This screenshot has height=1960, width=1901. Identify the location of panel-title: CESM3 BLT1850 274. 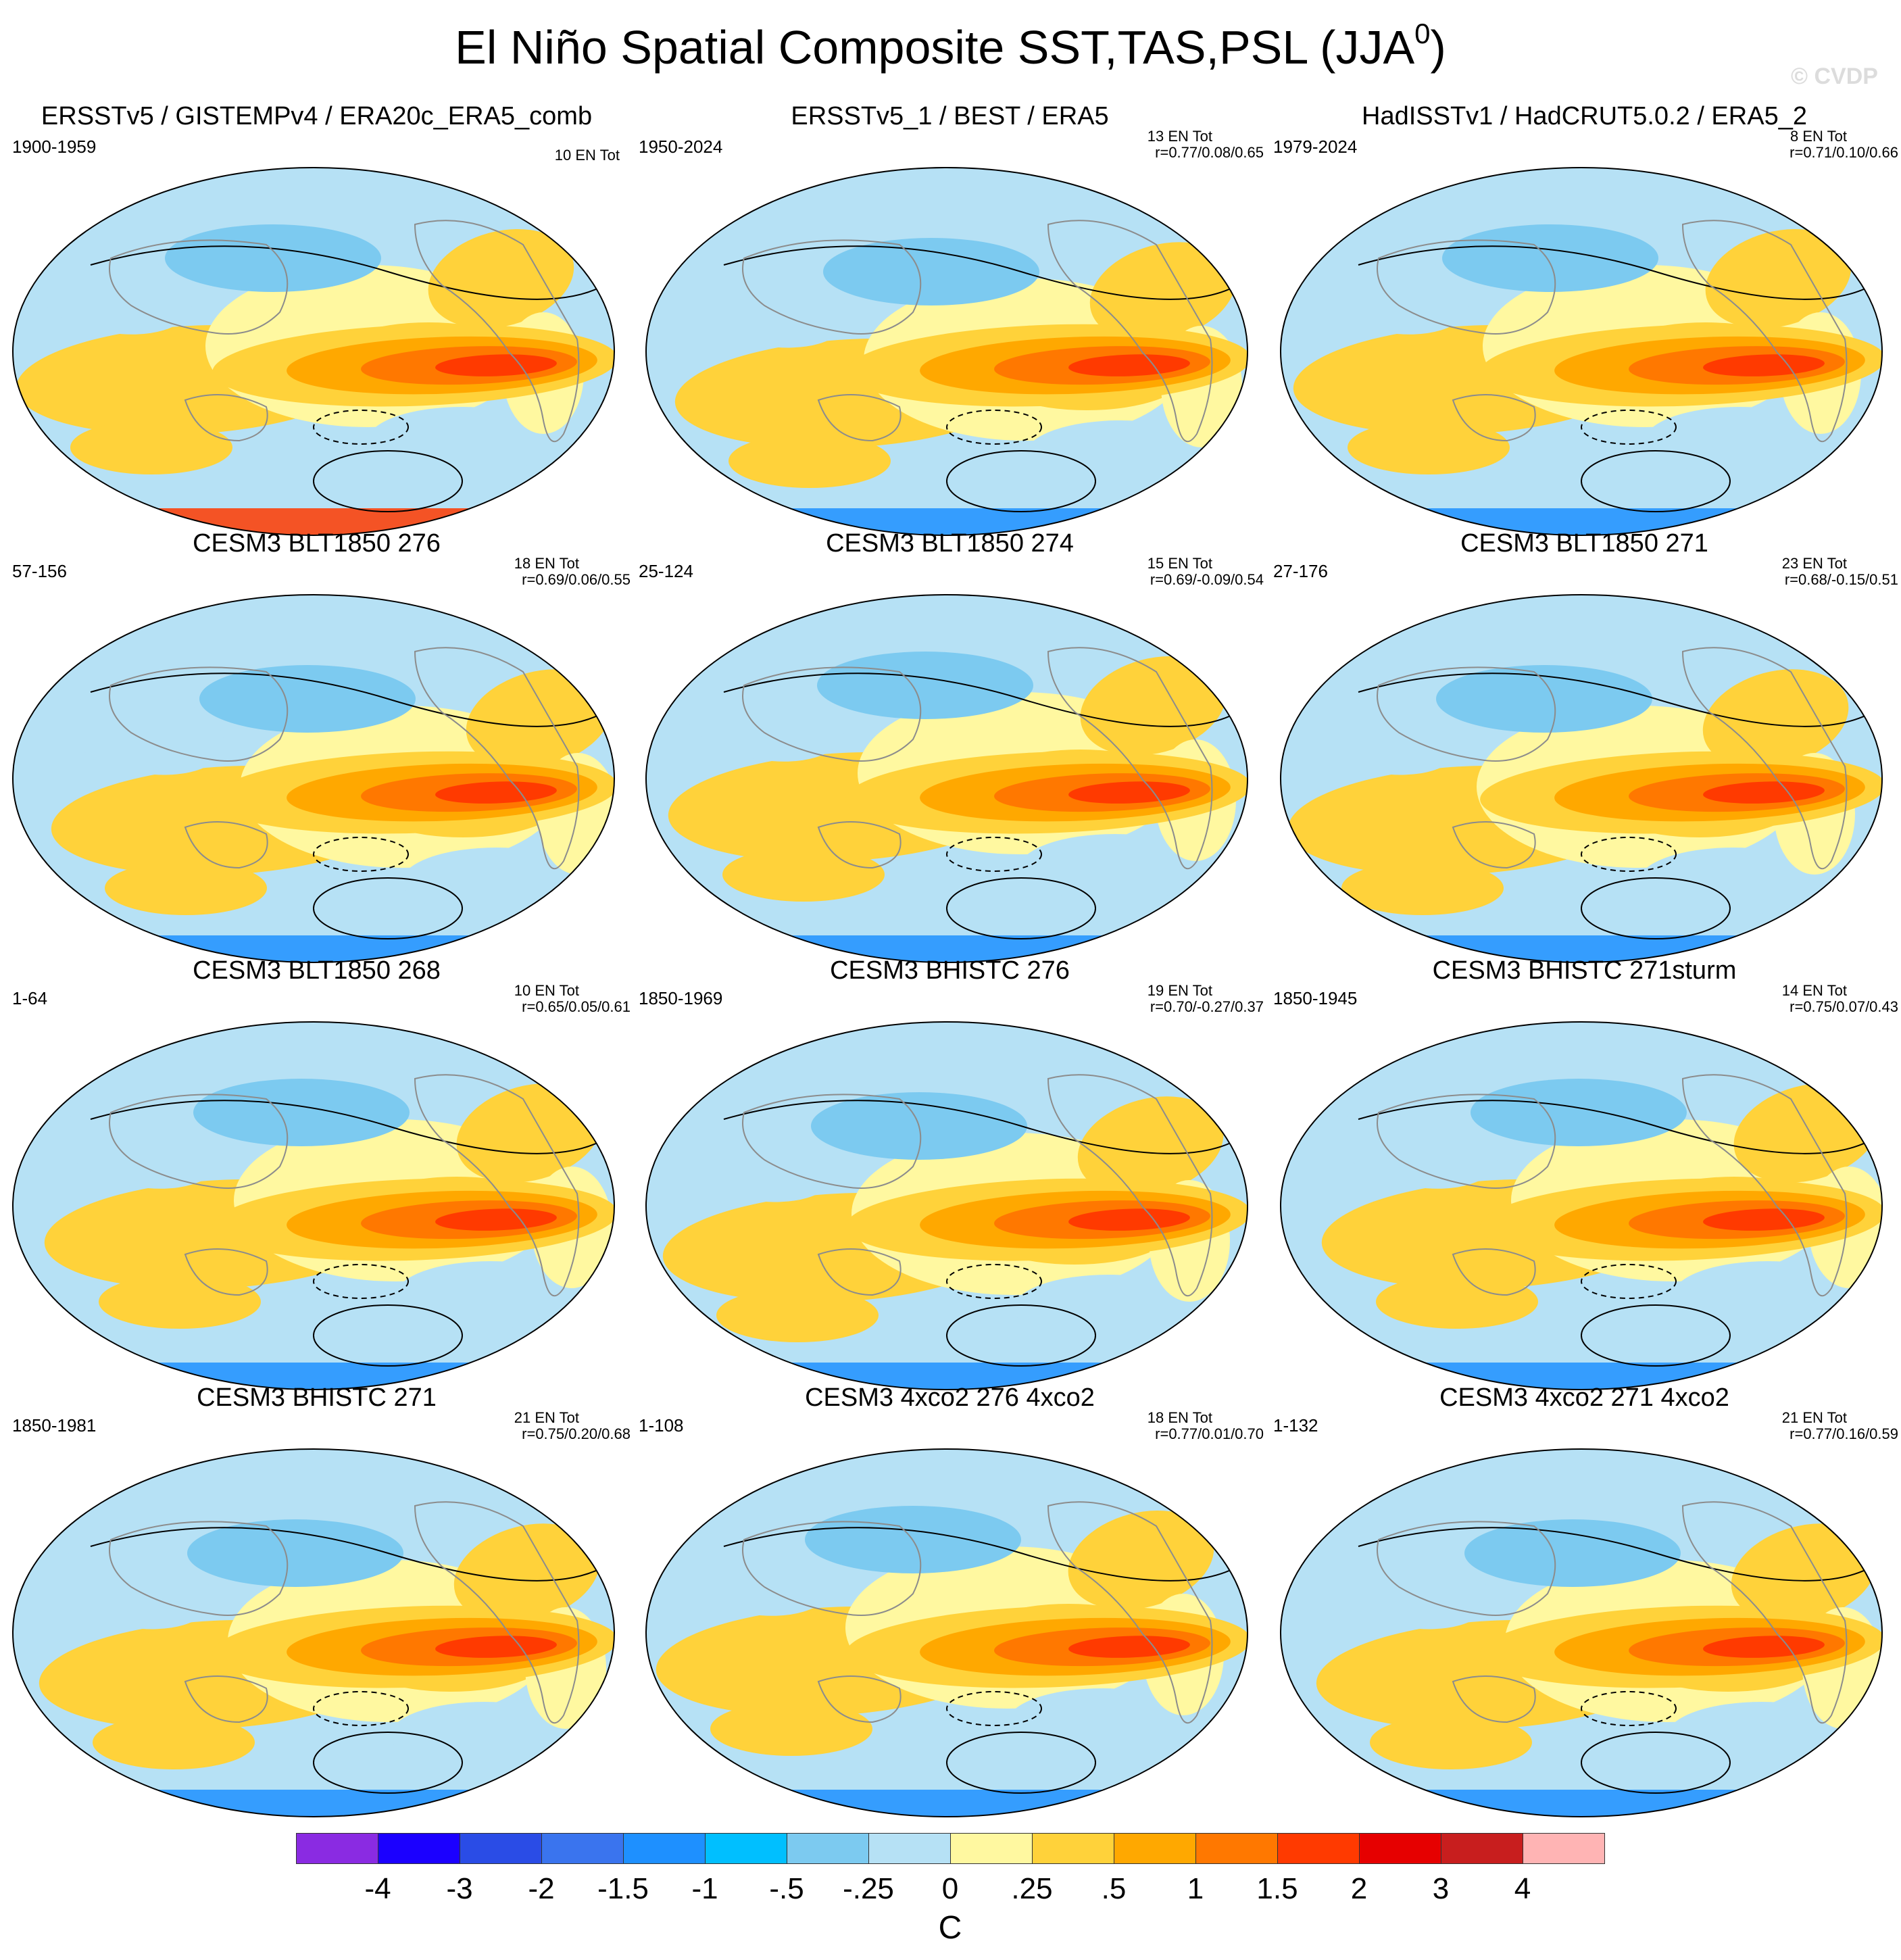
(950, 543).